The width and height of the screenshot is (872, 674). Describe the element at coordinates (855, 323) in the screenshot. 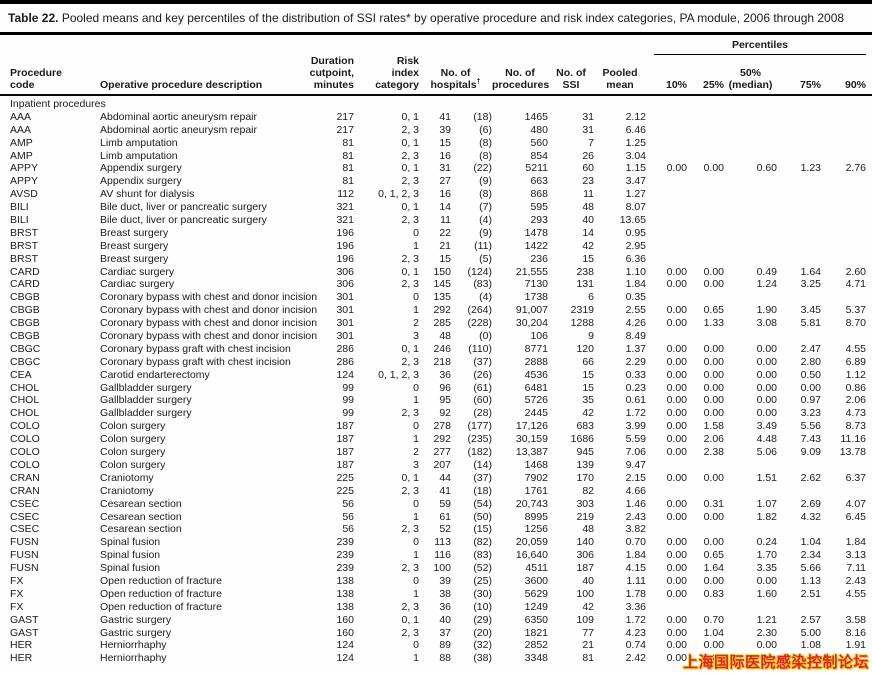

I see `cell: 8.70` at that location.